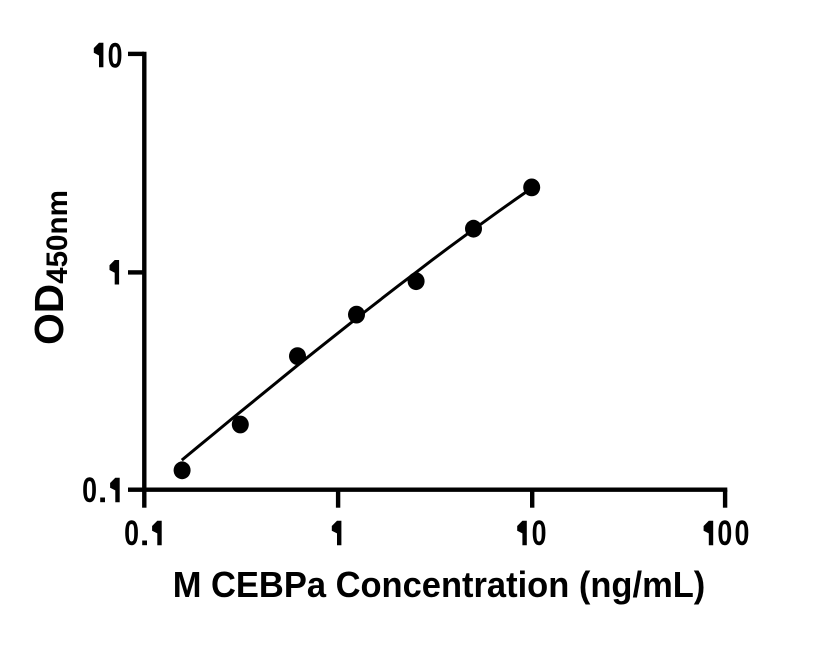  I want to click on svg-text: M CEBPa Concentration (ng/mL), so click(439, 584).